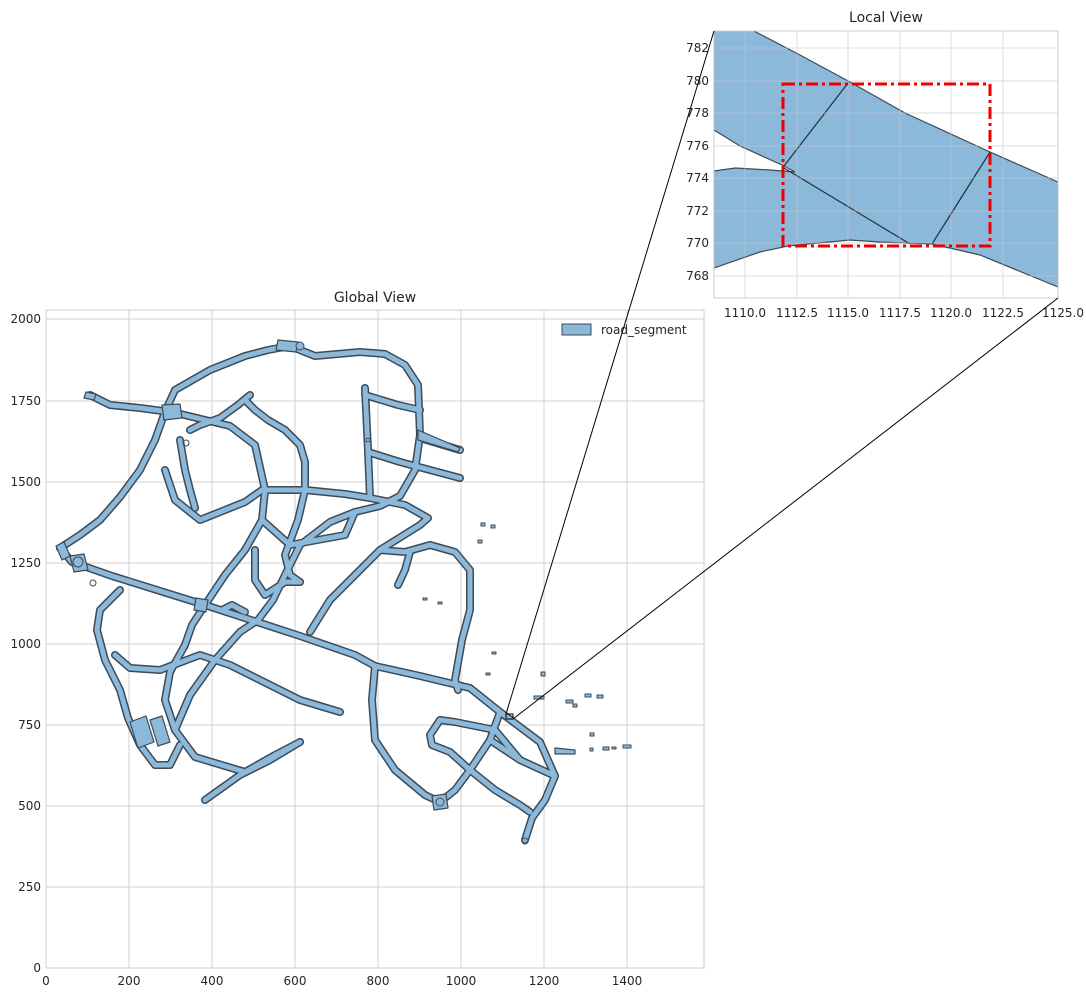  I want to click on highlight-box, so click(886, 165).